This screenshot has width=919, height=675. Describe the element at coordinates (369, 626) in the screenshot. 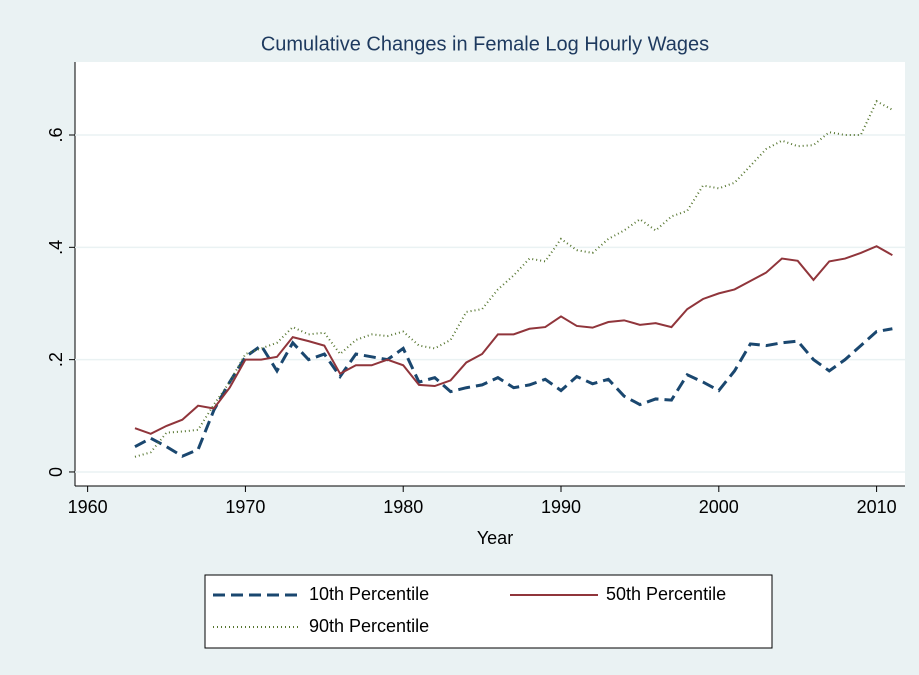

I see `legend-label: 90th Percentile` at that location.